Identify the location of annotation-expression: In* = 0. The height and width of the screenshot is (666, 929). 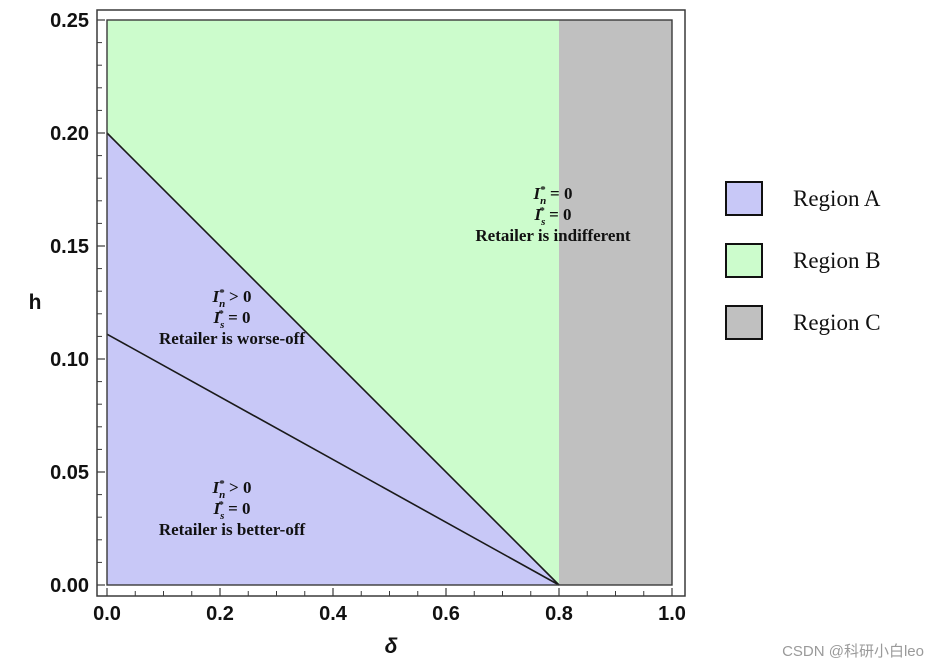
(553, 195).